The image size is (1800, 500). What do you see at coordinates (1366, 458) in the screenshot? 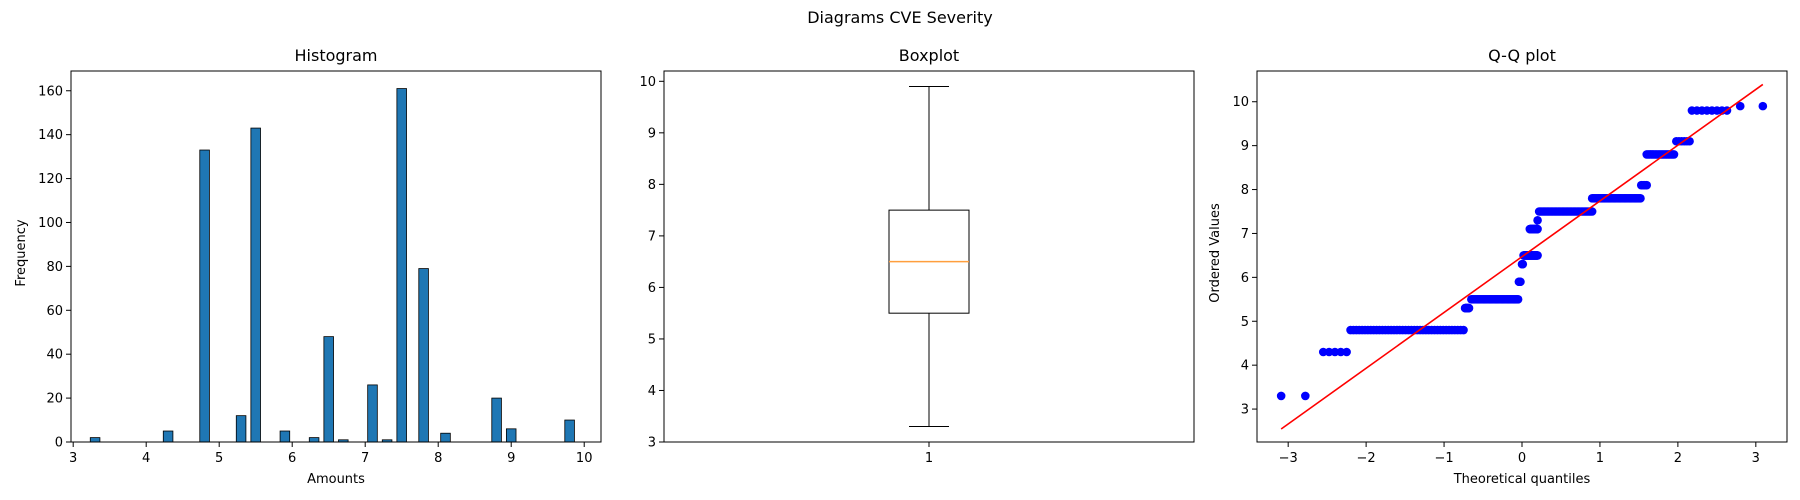
I see `qq-plot-xtick-label: −2` at bounding box center [1366, 458].